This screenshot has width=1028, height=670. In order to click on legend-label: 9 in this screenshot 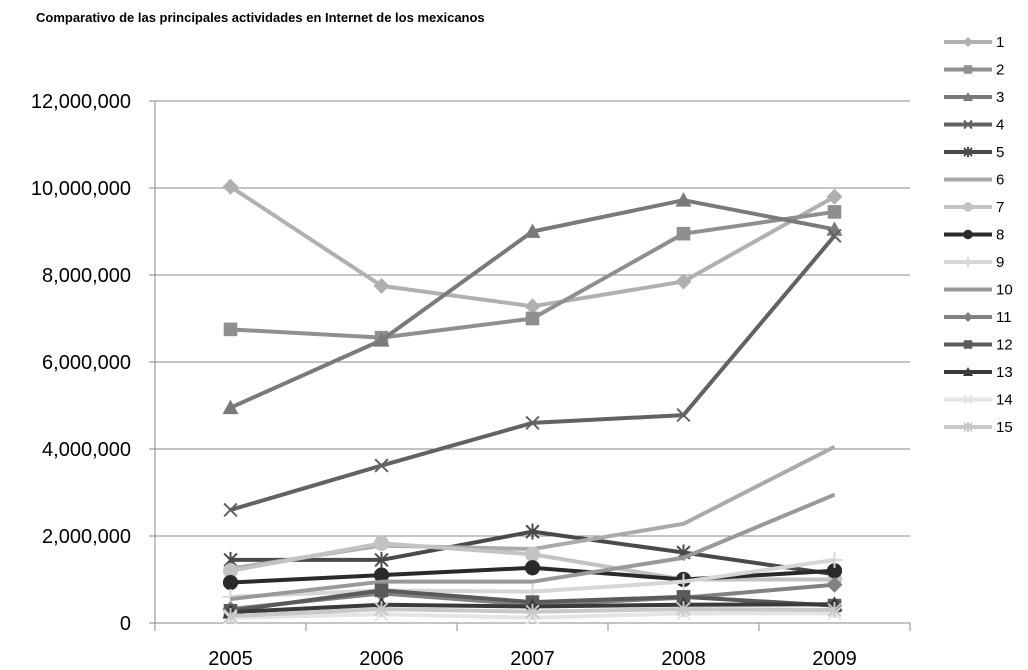, I will do `click(1000, 262)`.